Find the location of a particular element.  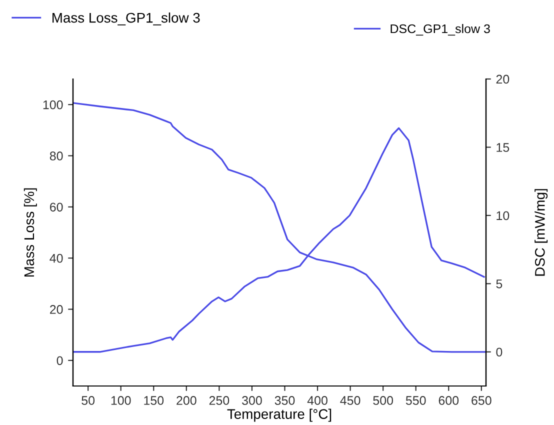

x-tick-label: 450 is located at coordinates (350, 400).